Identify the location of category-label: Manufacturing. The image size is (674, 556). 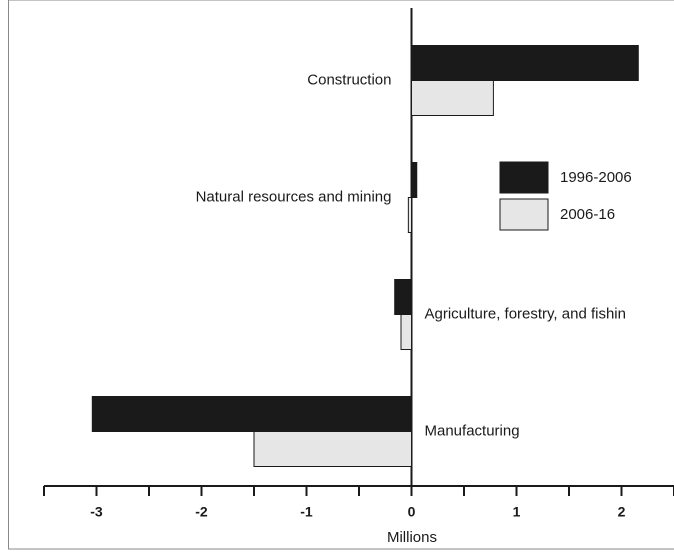
(472, 430).